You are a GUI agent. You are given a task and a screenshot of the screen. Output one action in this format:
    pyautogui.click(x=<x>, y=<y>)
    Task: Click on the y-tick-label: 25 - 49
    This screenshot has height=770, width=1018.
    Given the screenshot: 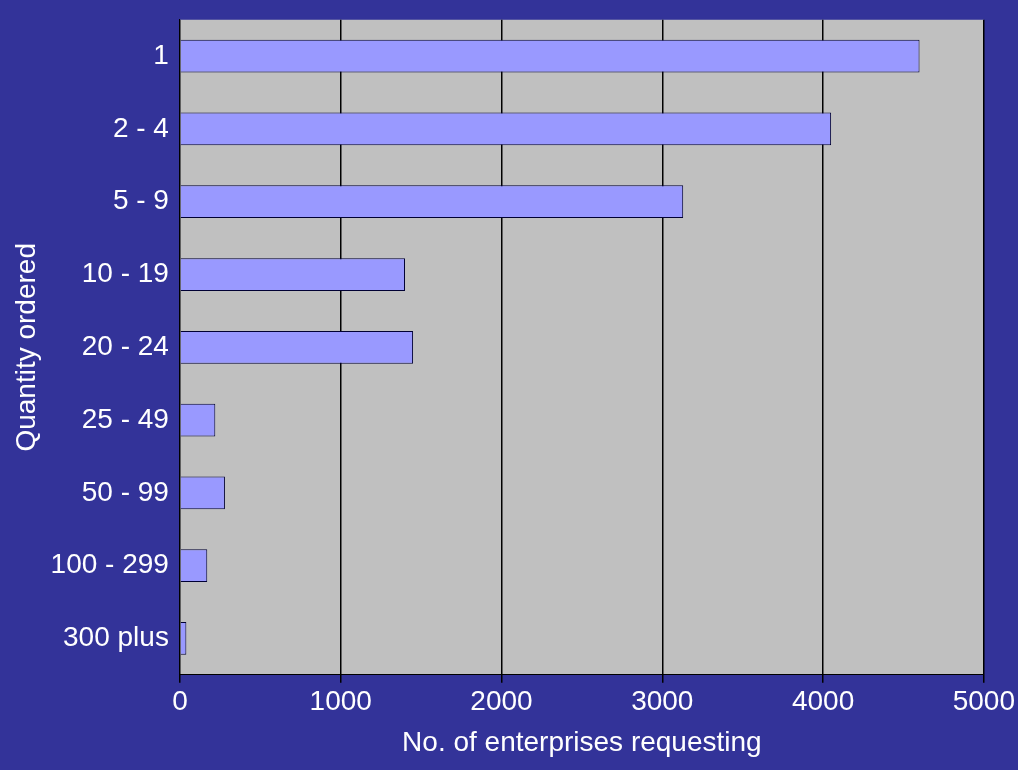 What is the action you would take?
    pyautogui.click(x=125, y=418)
    